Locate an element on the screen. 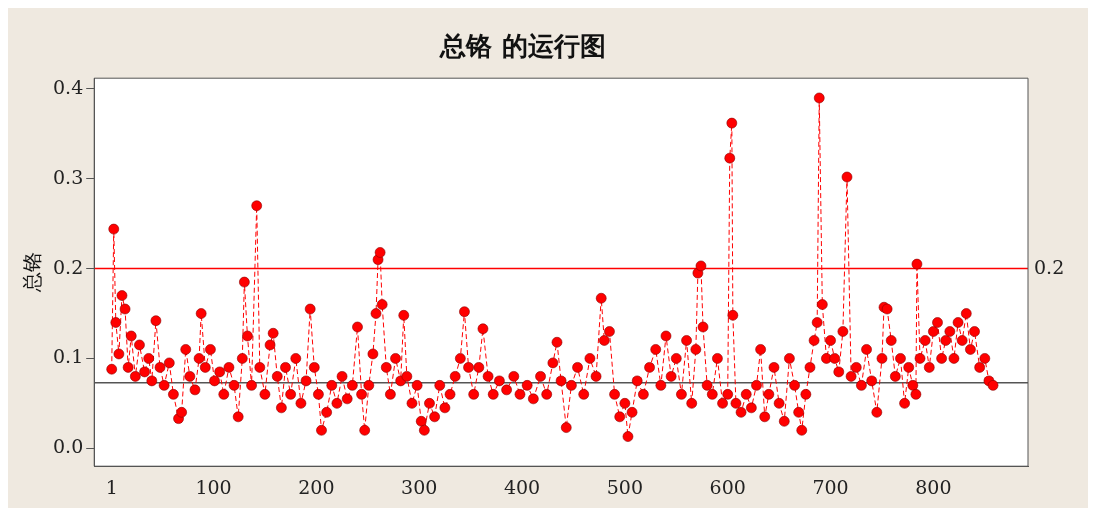  x-tick-label: 600 is located at coordinates (727, 486).